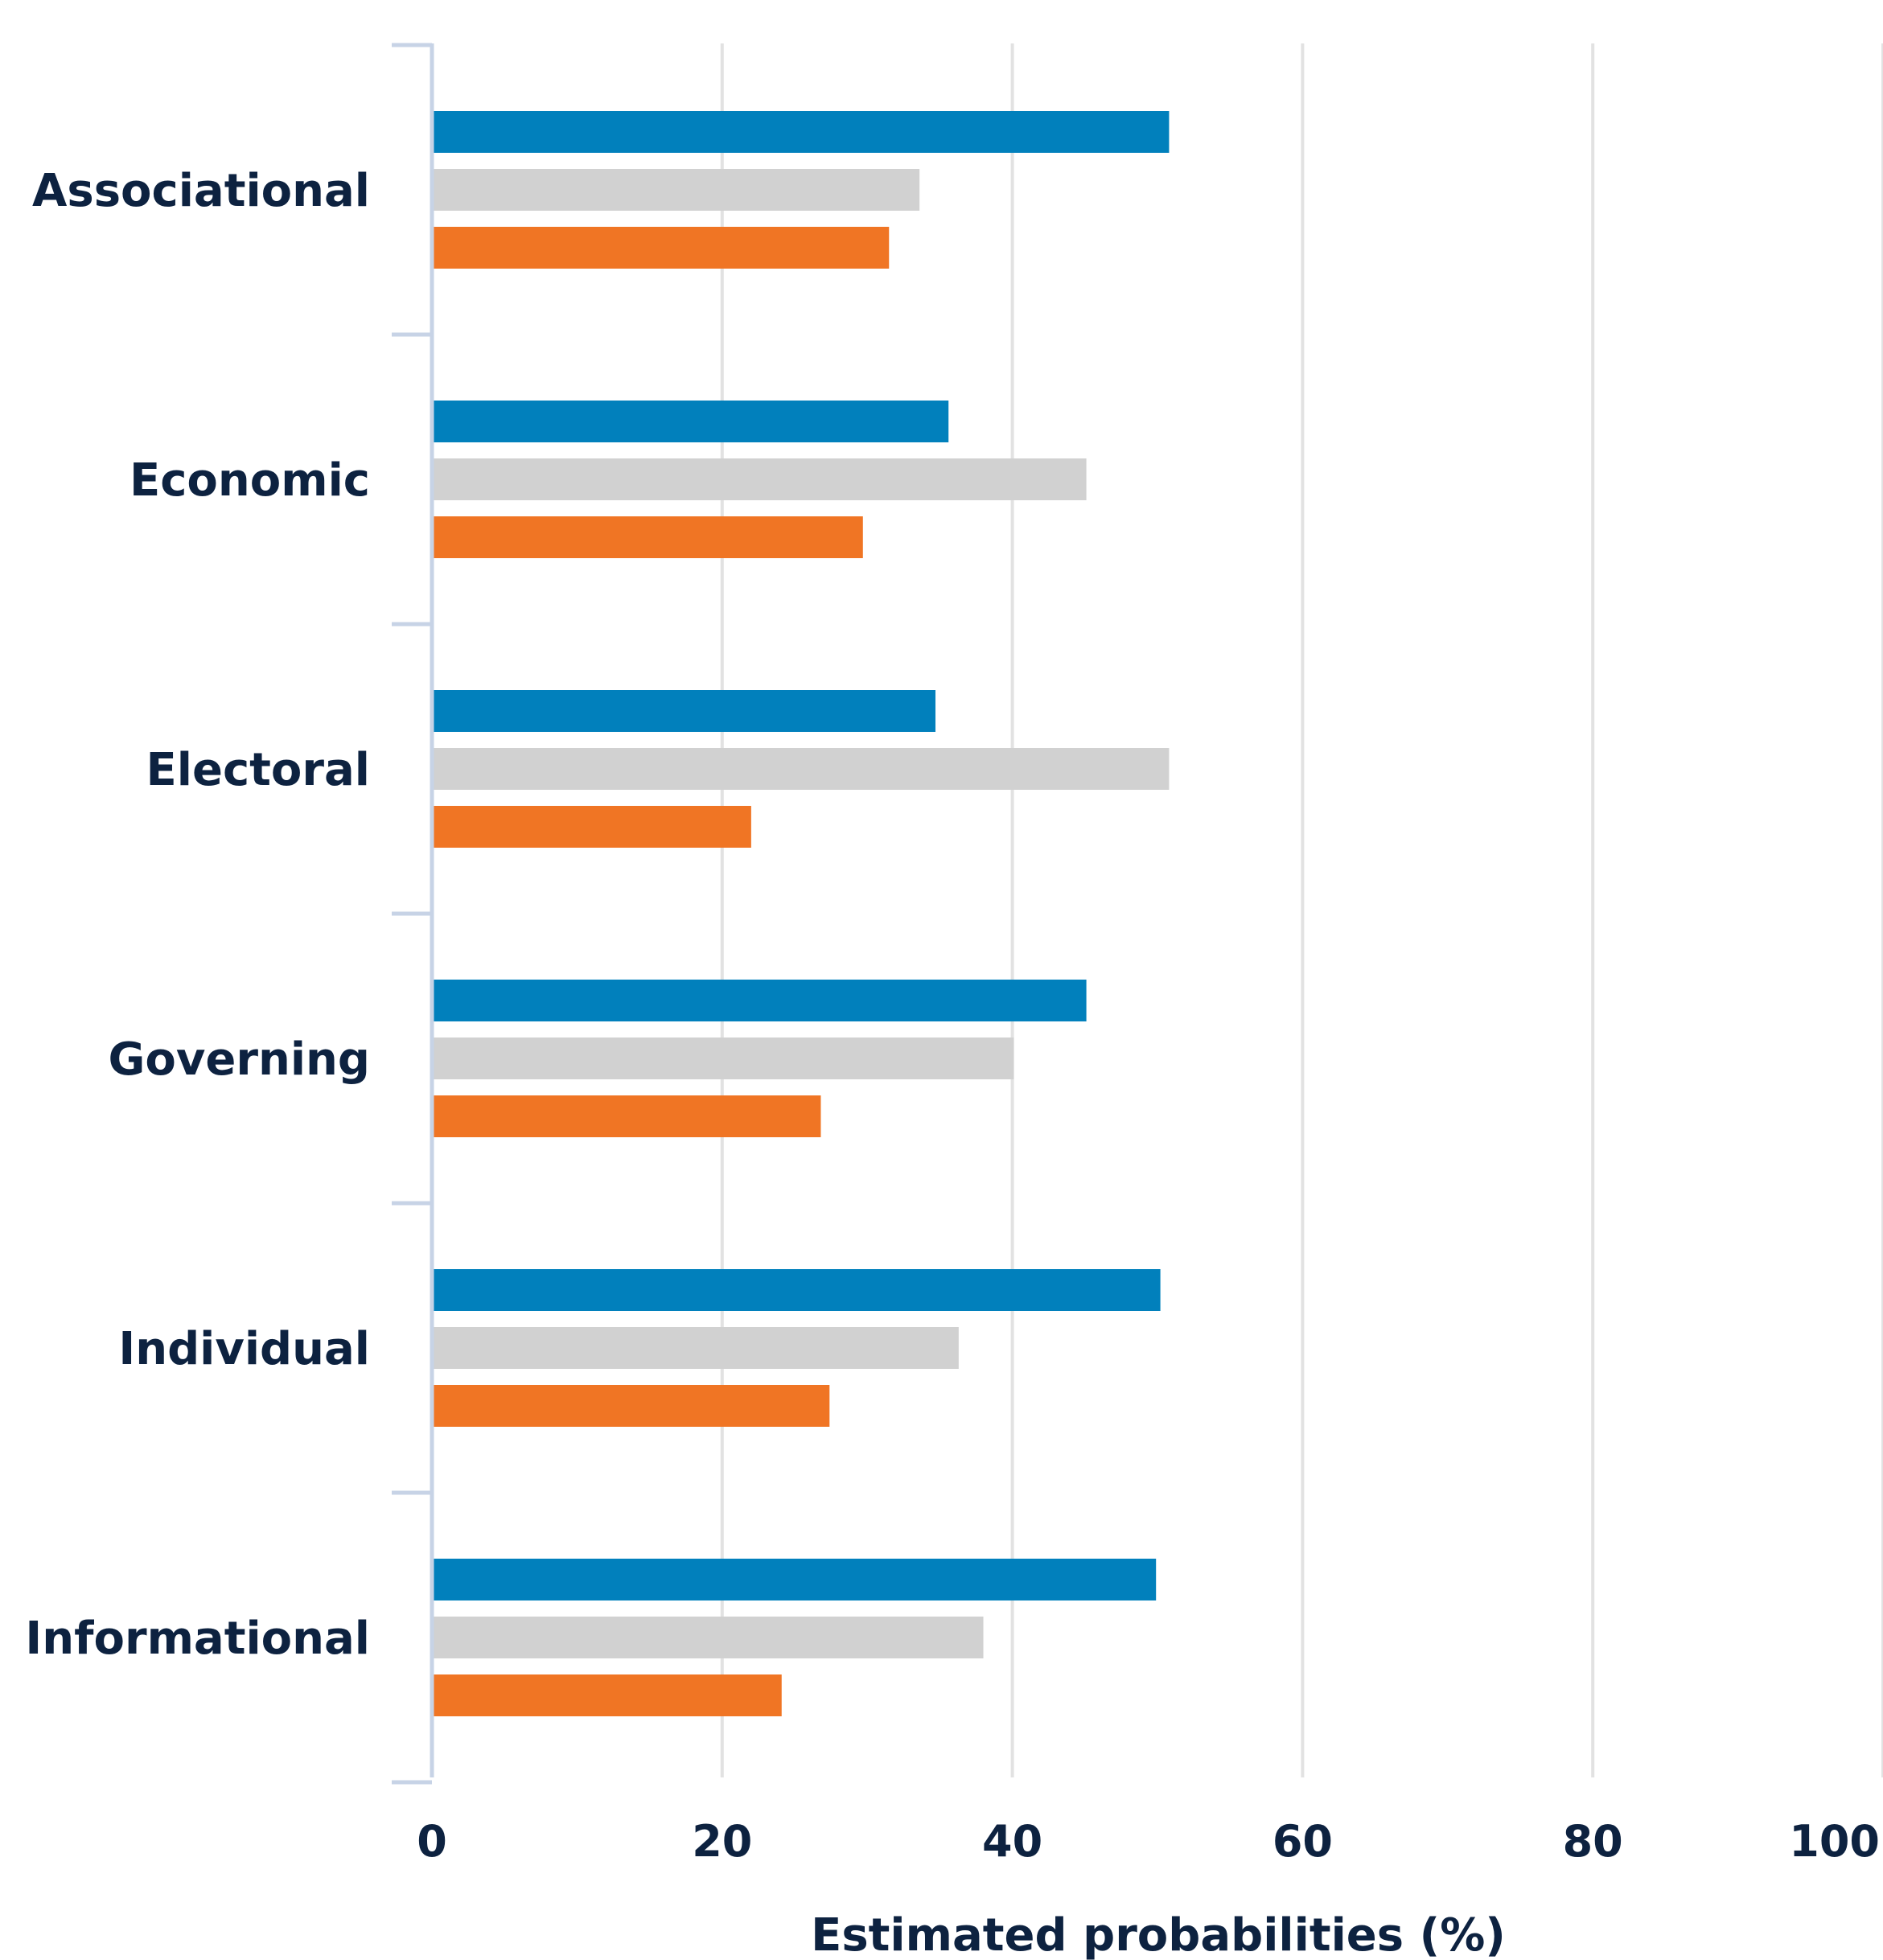 Image resolution: width=1883 pixels, height=1960 pixels. Describe the element at coordinates (722, 1842) in the screenshot. I see `x-tick-label-20: 20` at that location.